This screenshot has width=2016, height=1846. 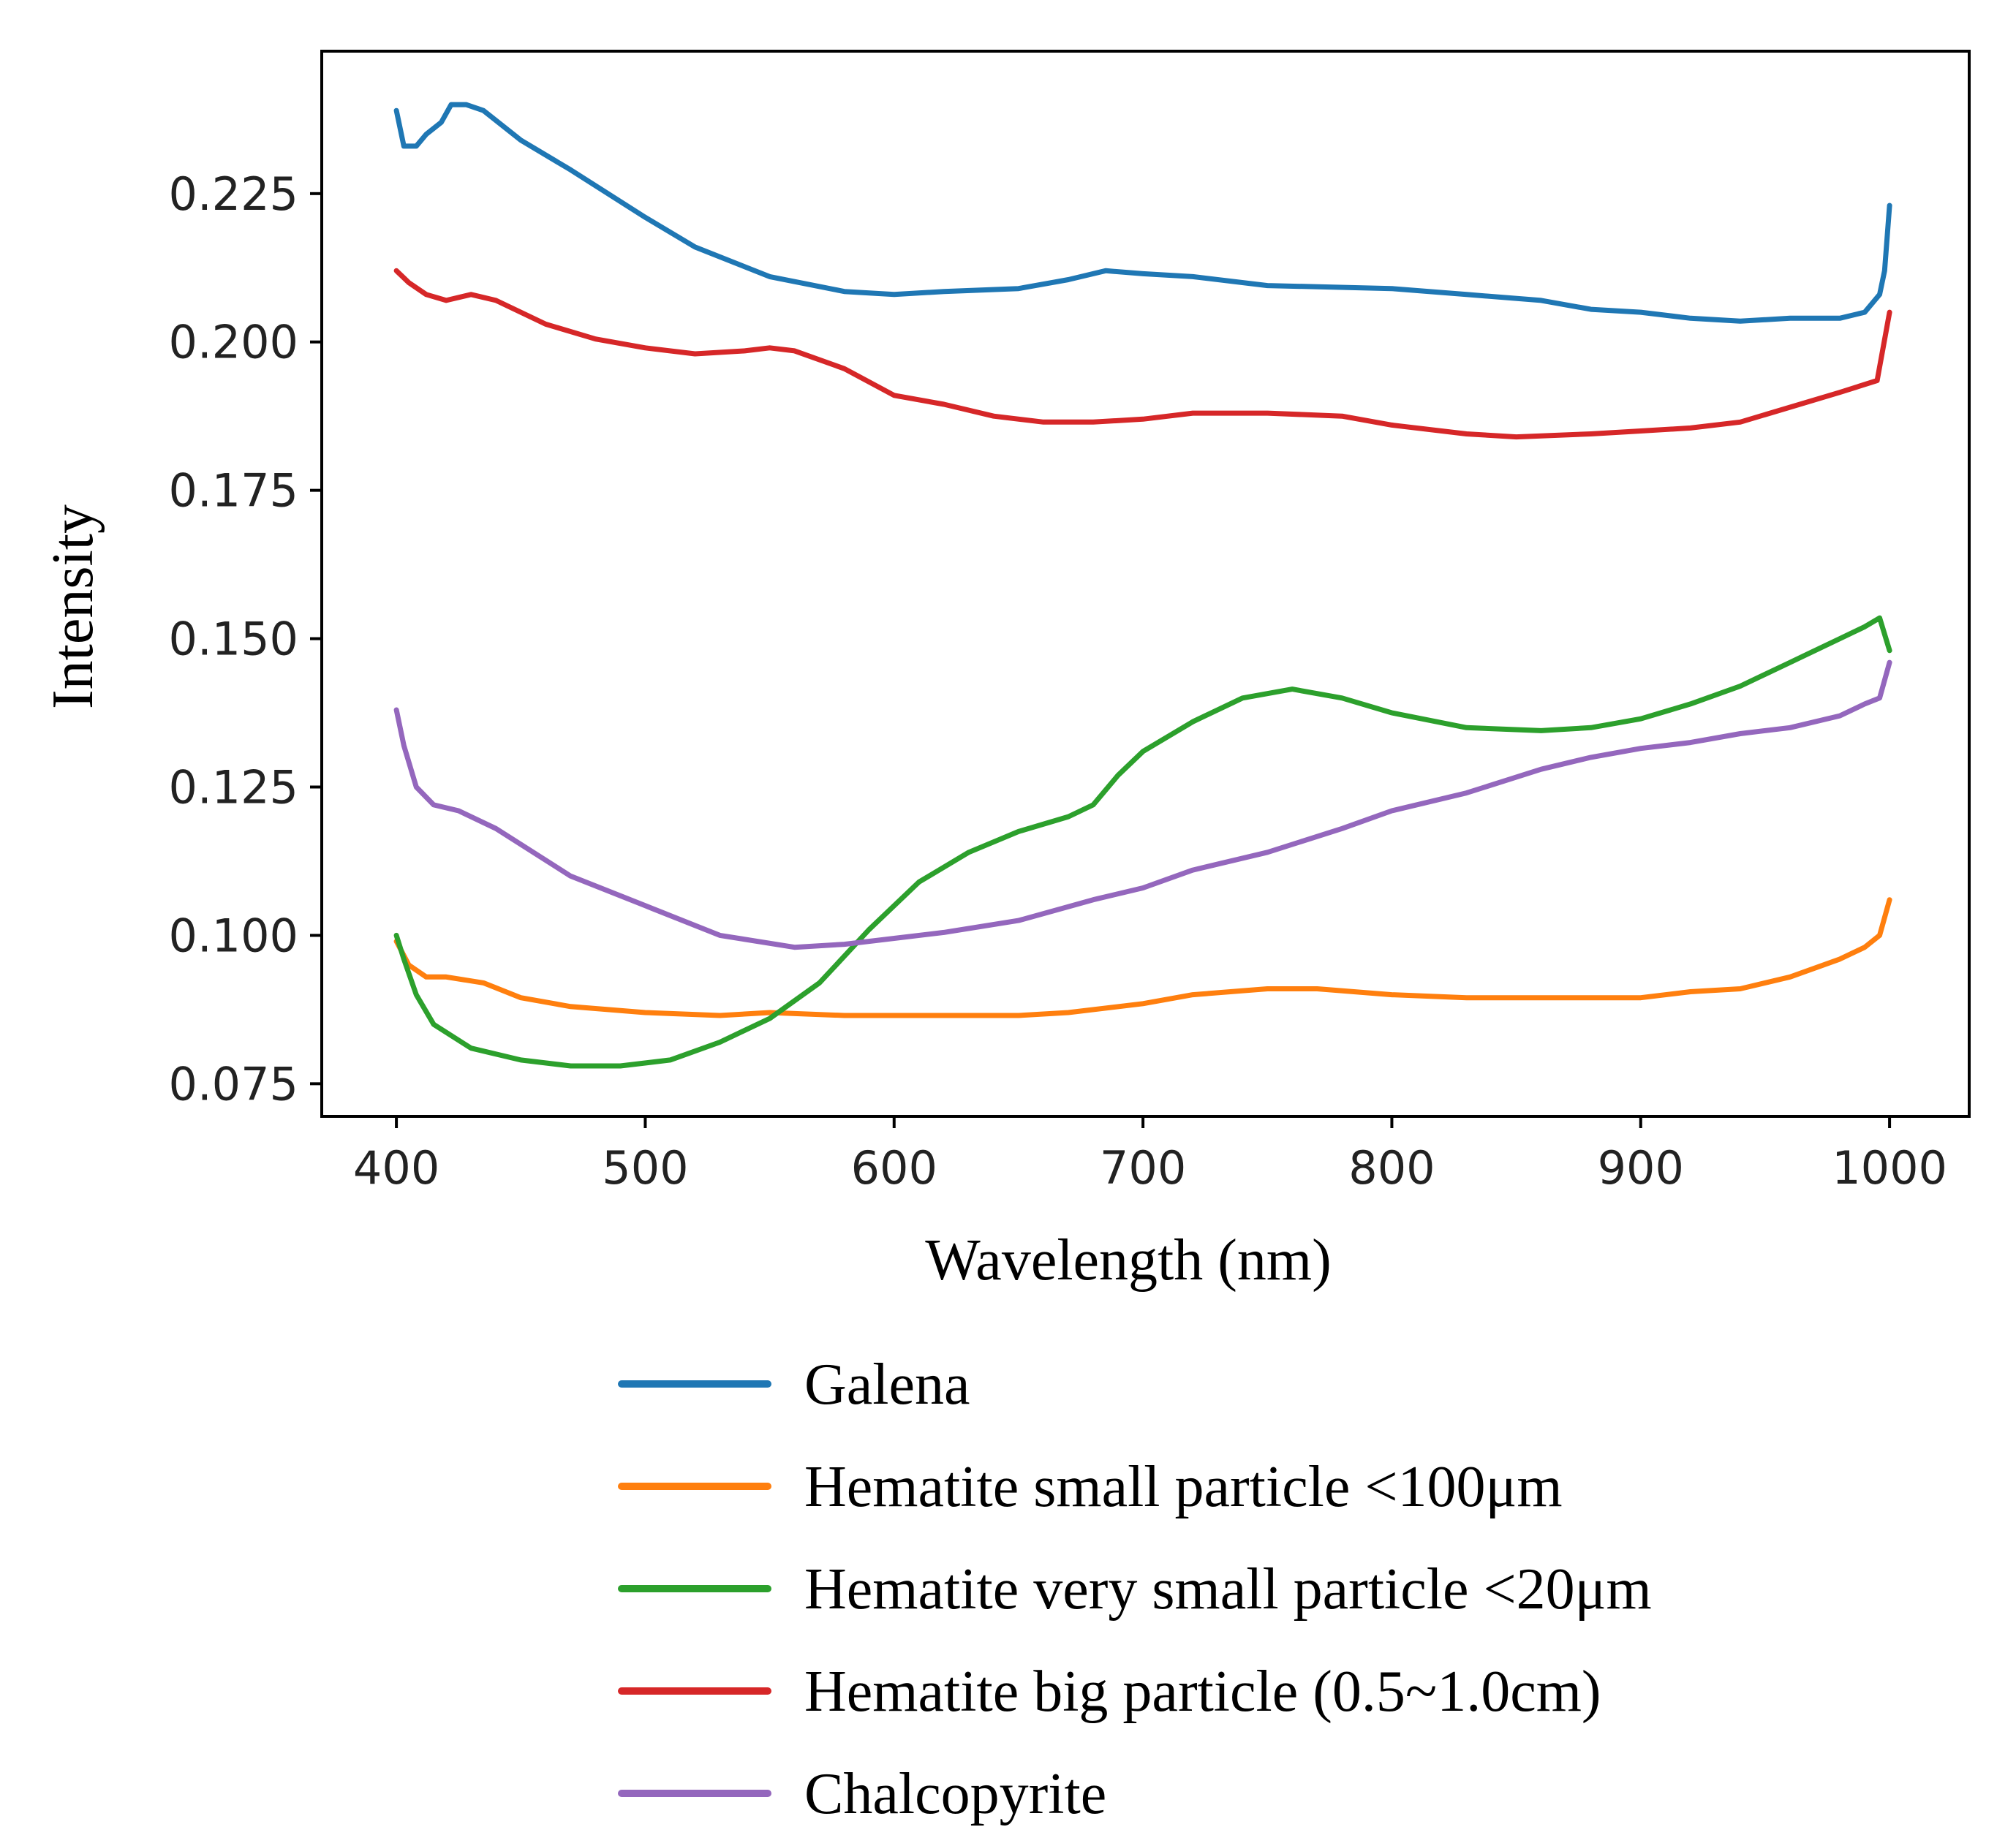 What do you see at coordinates (234, 787) in the screenshot?
I see `y-tick-label: 0.125` at bounding box center [234, 787].